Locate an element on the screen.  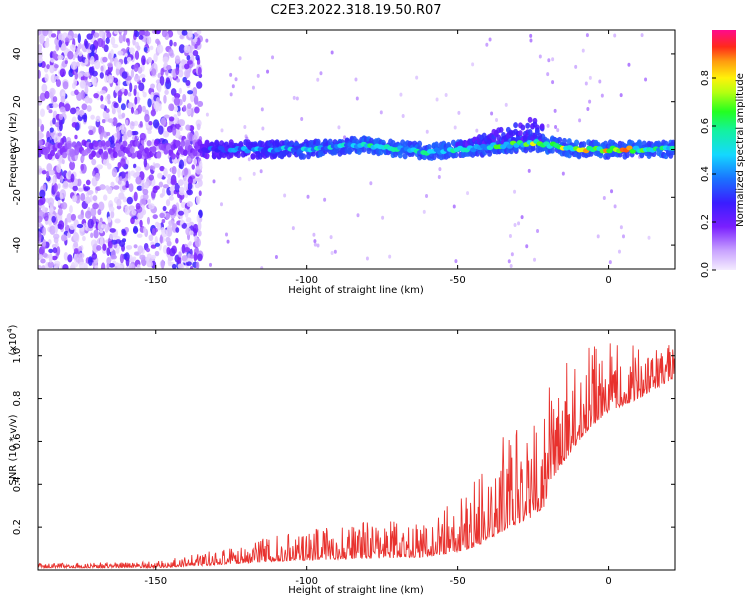
colorbar-tick-label: 0.6 is located at coordinates (705, 126).